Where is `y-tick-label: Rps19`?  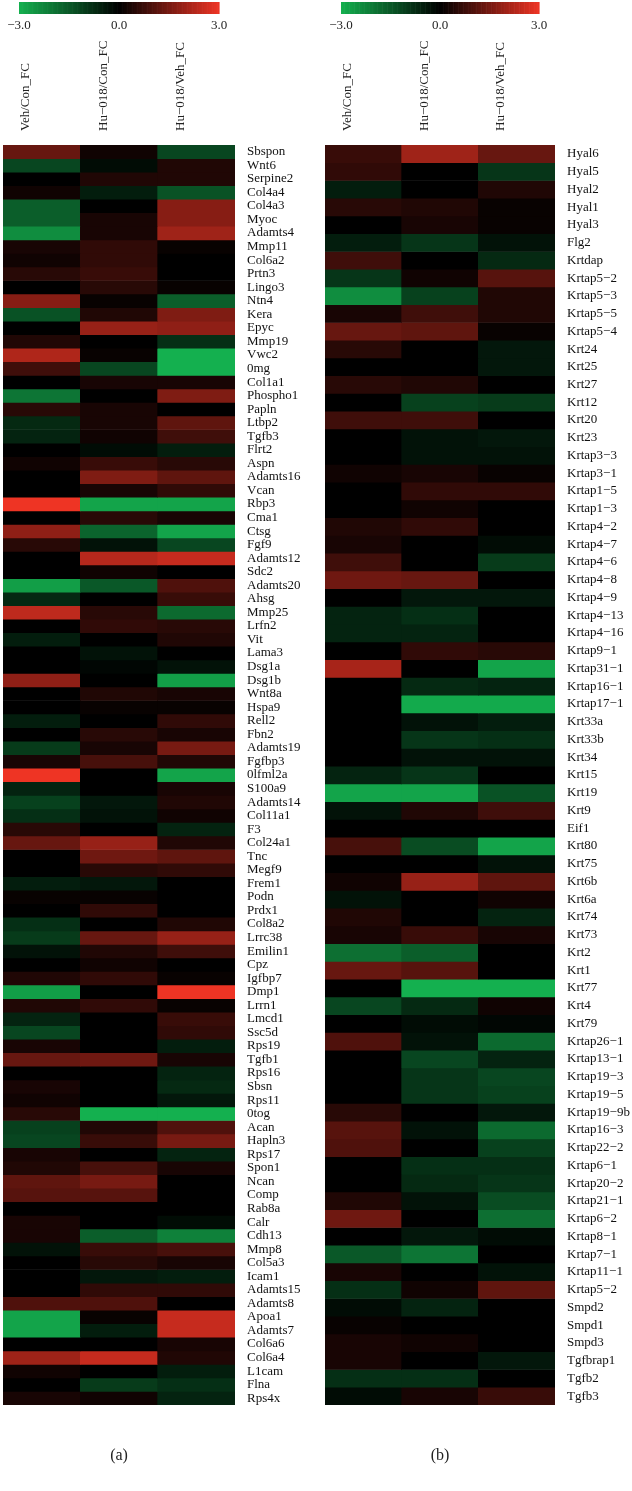 y-tick-label: Rps19 is located at coordinates (264, 1045).